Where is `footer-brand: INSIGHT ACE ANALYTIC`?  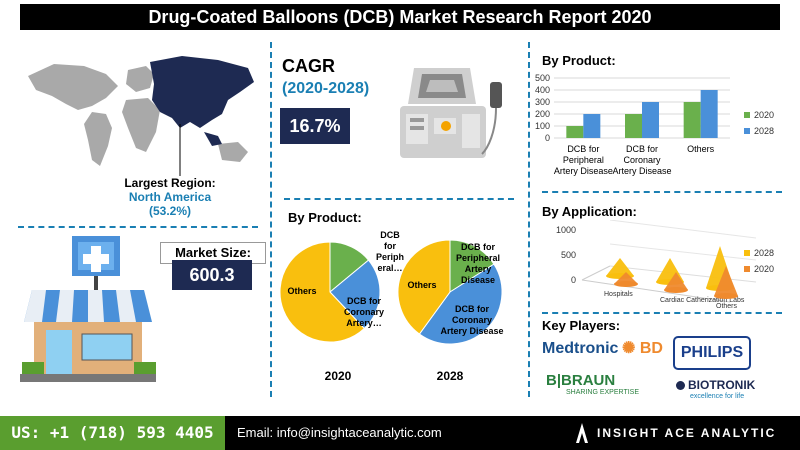 footer-brand: INSIGHT ACE ANALYTIC is located at coordinates (687, 433).